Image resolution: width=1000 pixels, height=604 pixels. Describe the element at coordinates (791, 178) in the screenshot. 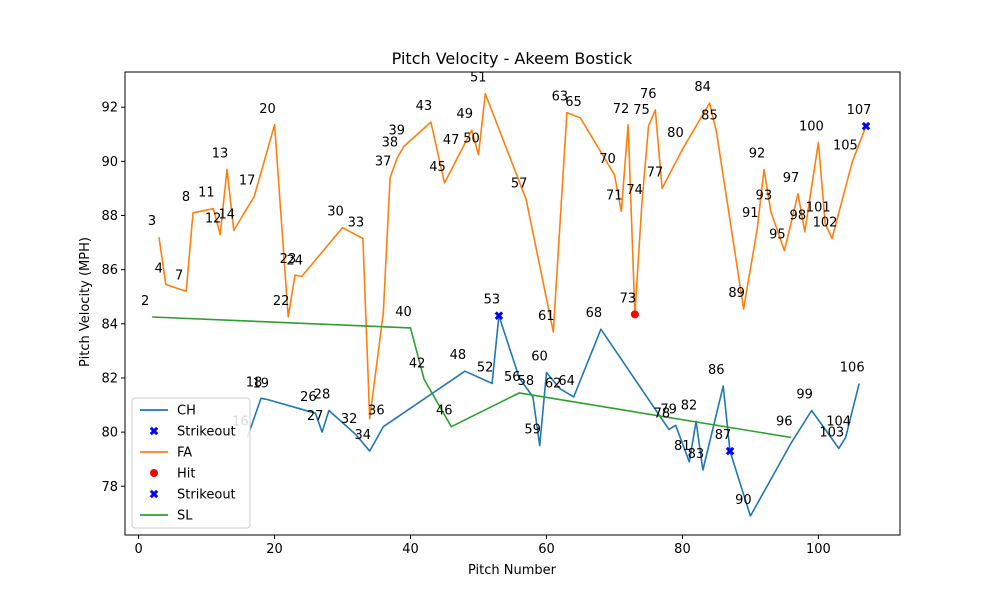

I see `point-label: 97` at that location.